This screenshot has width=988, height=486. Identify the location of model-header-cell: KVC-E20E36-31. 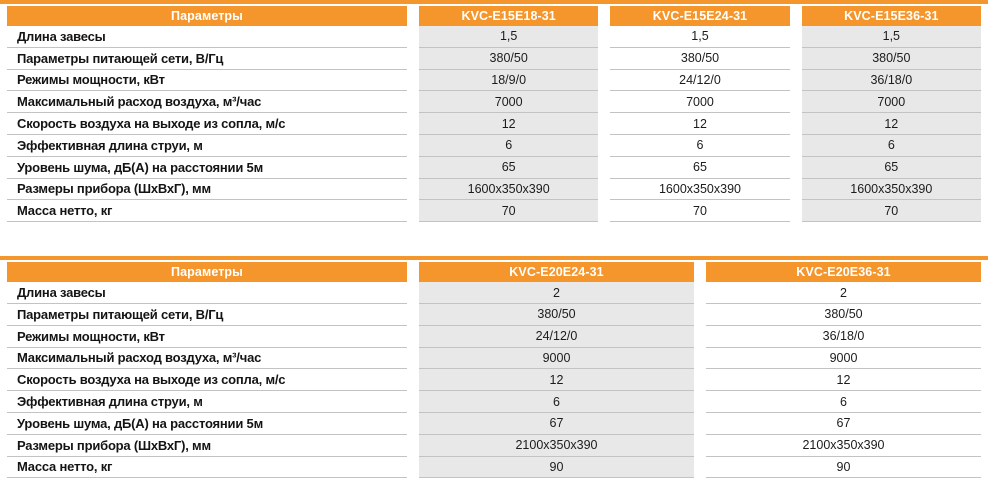
(843, 272).